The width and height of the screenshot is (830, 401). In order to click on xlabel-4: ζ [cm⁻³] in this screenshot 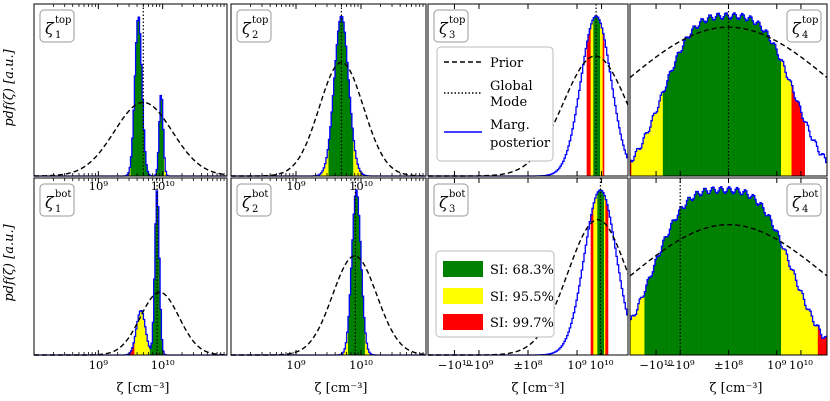, I will do `click(735, 388)`.